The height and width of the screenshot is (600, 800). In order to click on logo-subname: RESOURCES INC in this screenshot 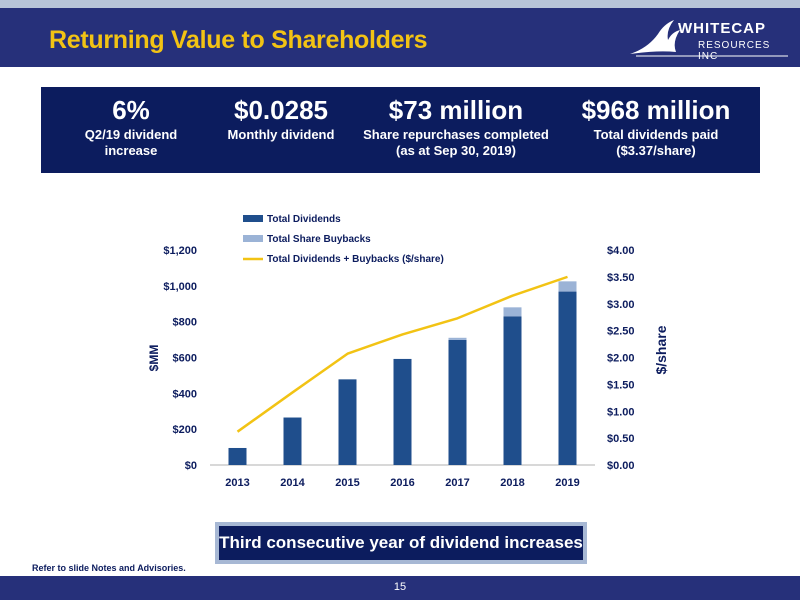, I will do `click(734, 51)`.